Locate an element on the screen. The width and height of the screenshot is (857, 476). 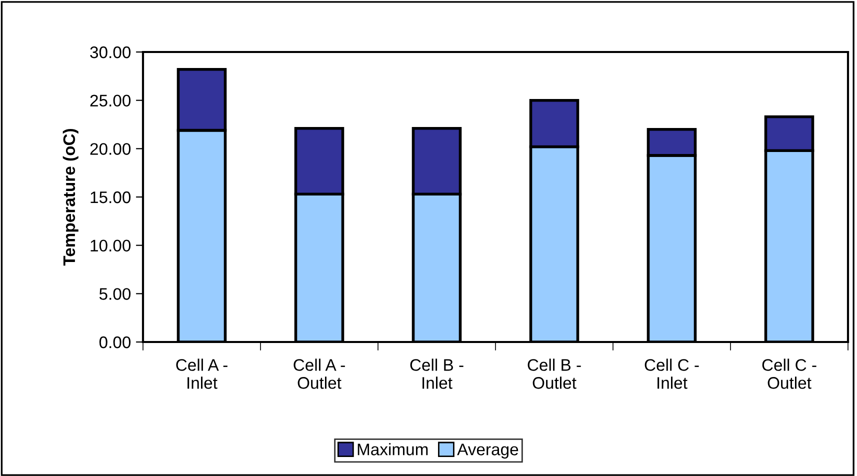
x-tick-label: Cell A - Inlet is located at coordinates (202, 373).